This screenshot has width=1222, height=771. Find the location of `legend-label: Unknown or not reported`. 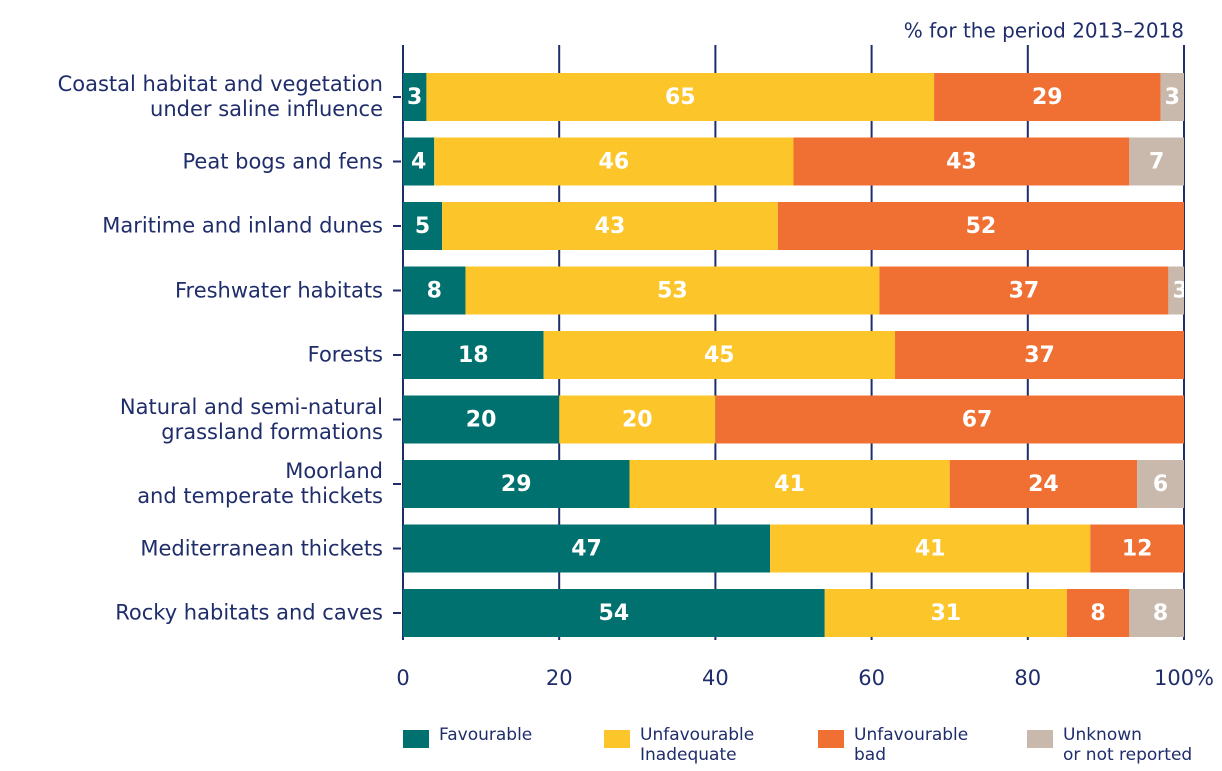

legend-label: Unknown or not reported is located at coordinates (1128, 745).